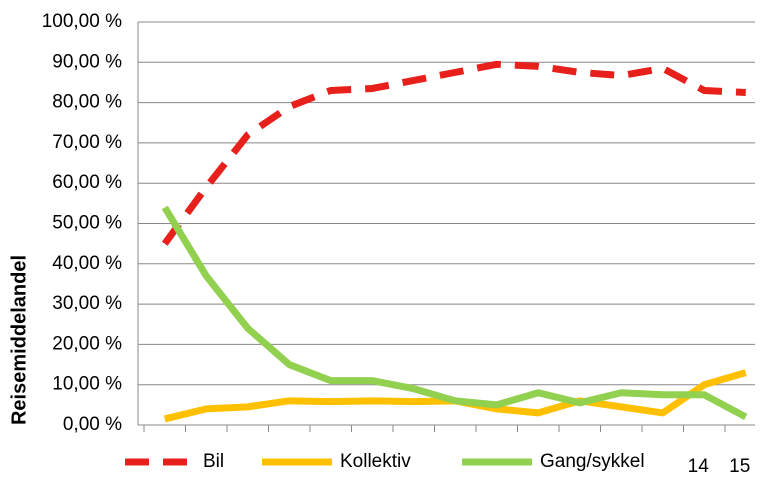 Image resolution: width=763 pixels, height=480 pixels. I want to click on y-tick-label: 40,00 %, so click(87, 263).